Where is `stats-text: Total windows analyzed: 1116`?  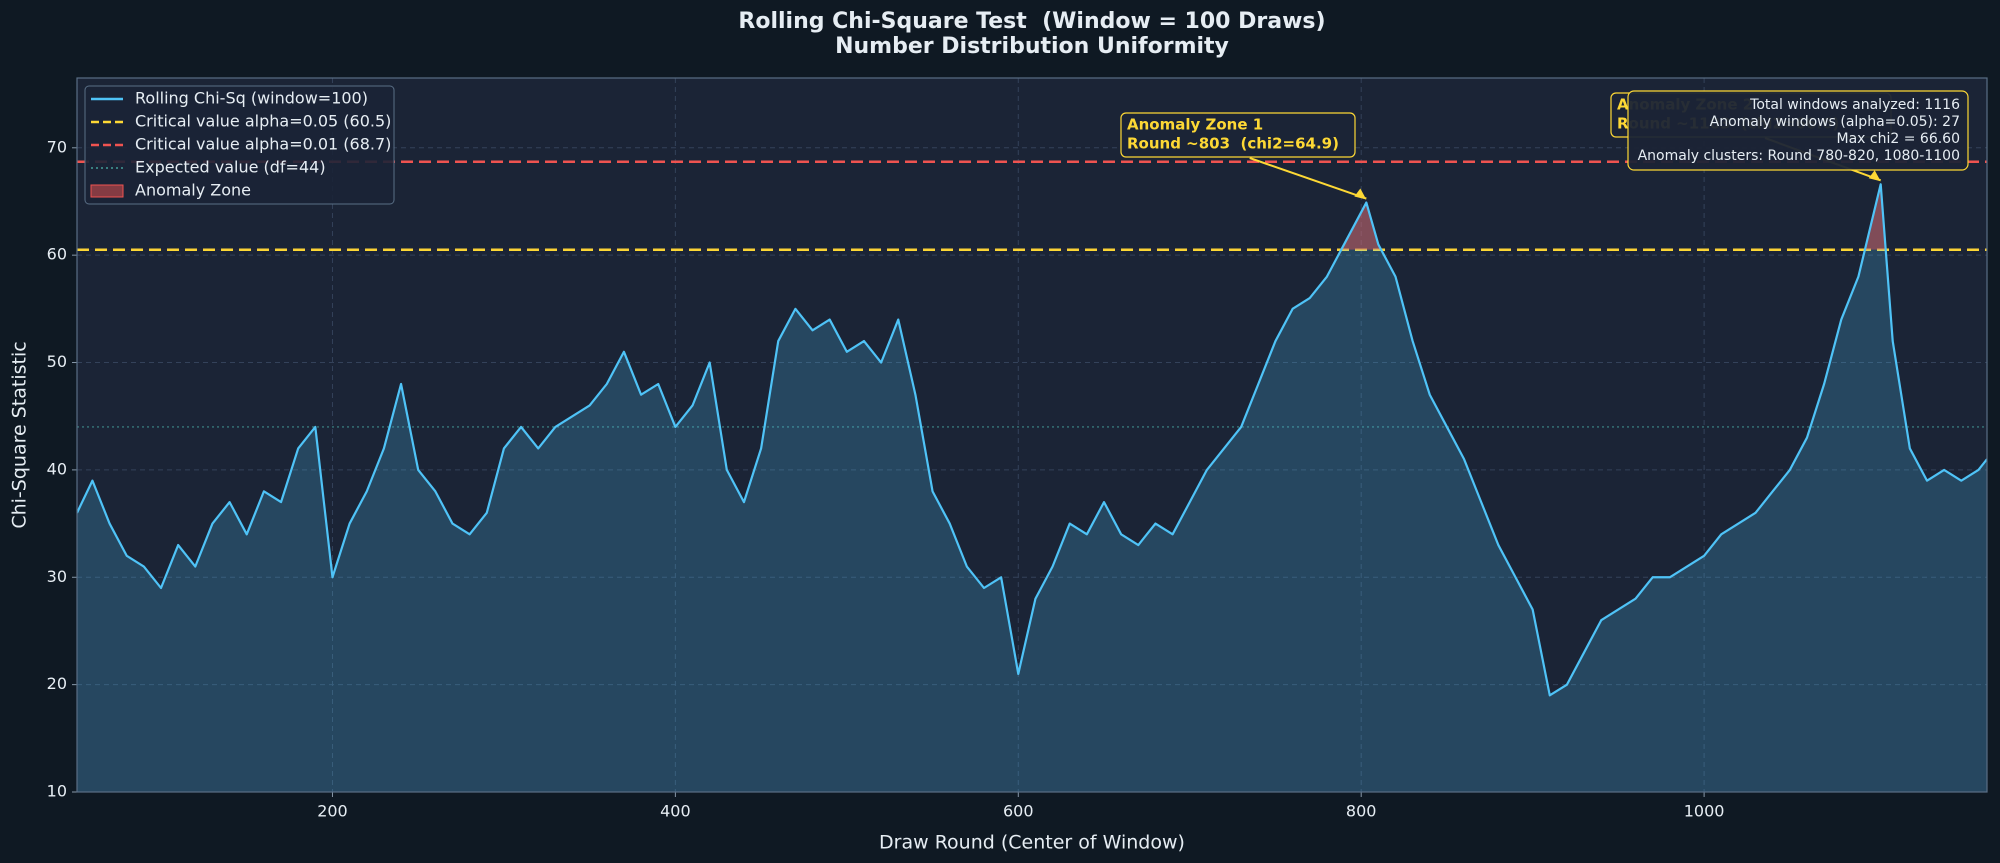
stats-text: Total windows analyzed: 1116 is located at coordinates (1854, 105).